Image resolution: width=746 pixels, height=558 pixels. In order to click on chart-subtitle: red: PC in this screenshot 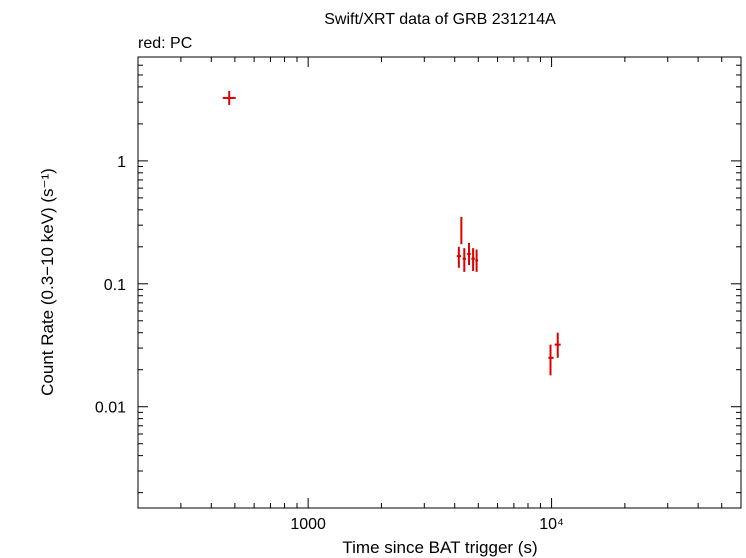, I will do `click(165, 43)`.